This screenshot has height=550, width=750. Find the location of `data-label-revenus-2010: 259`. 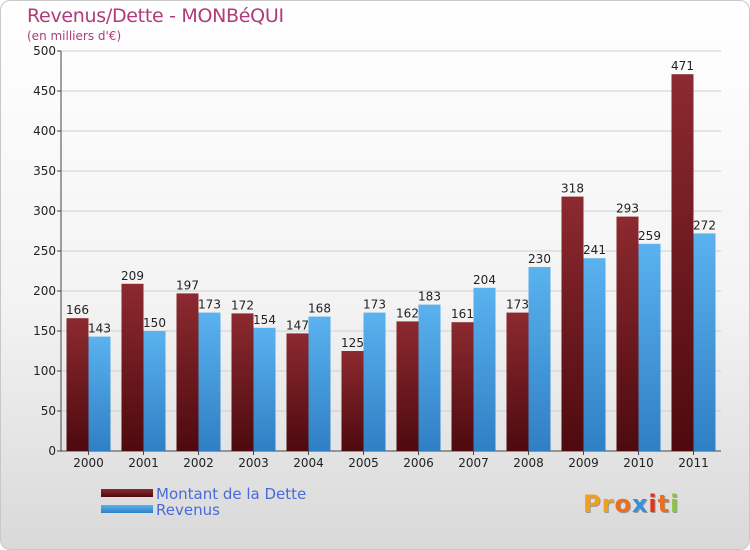

data-label-revenus-2010: 259 is located at coordinates (649, 236).